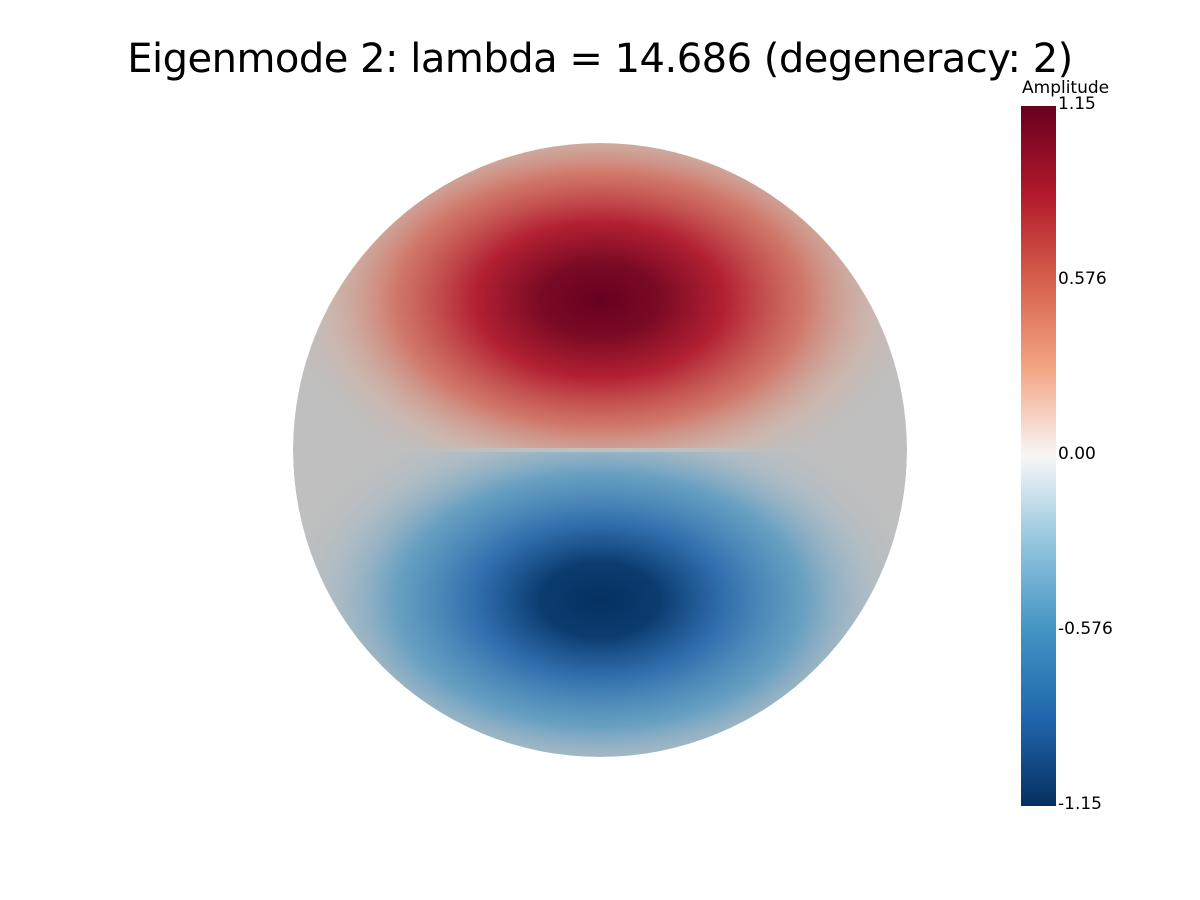  Describe the element at coordinates (1082, 279) in the screenshot. I see `colorbar-tick-high: 0.576` at that location.